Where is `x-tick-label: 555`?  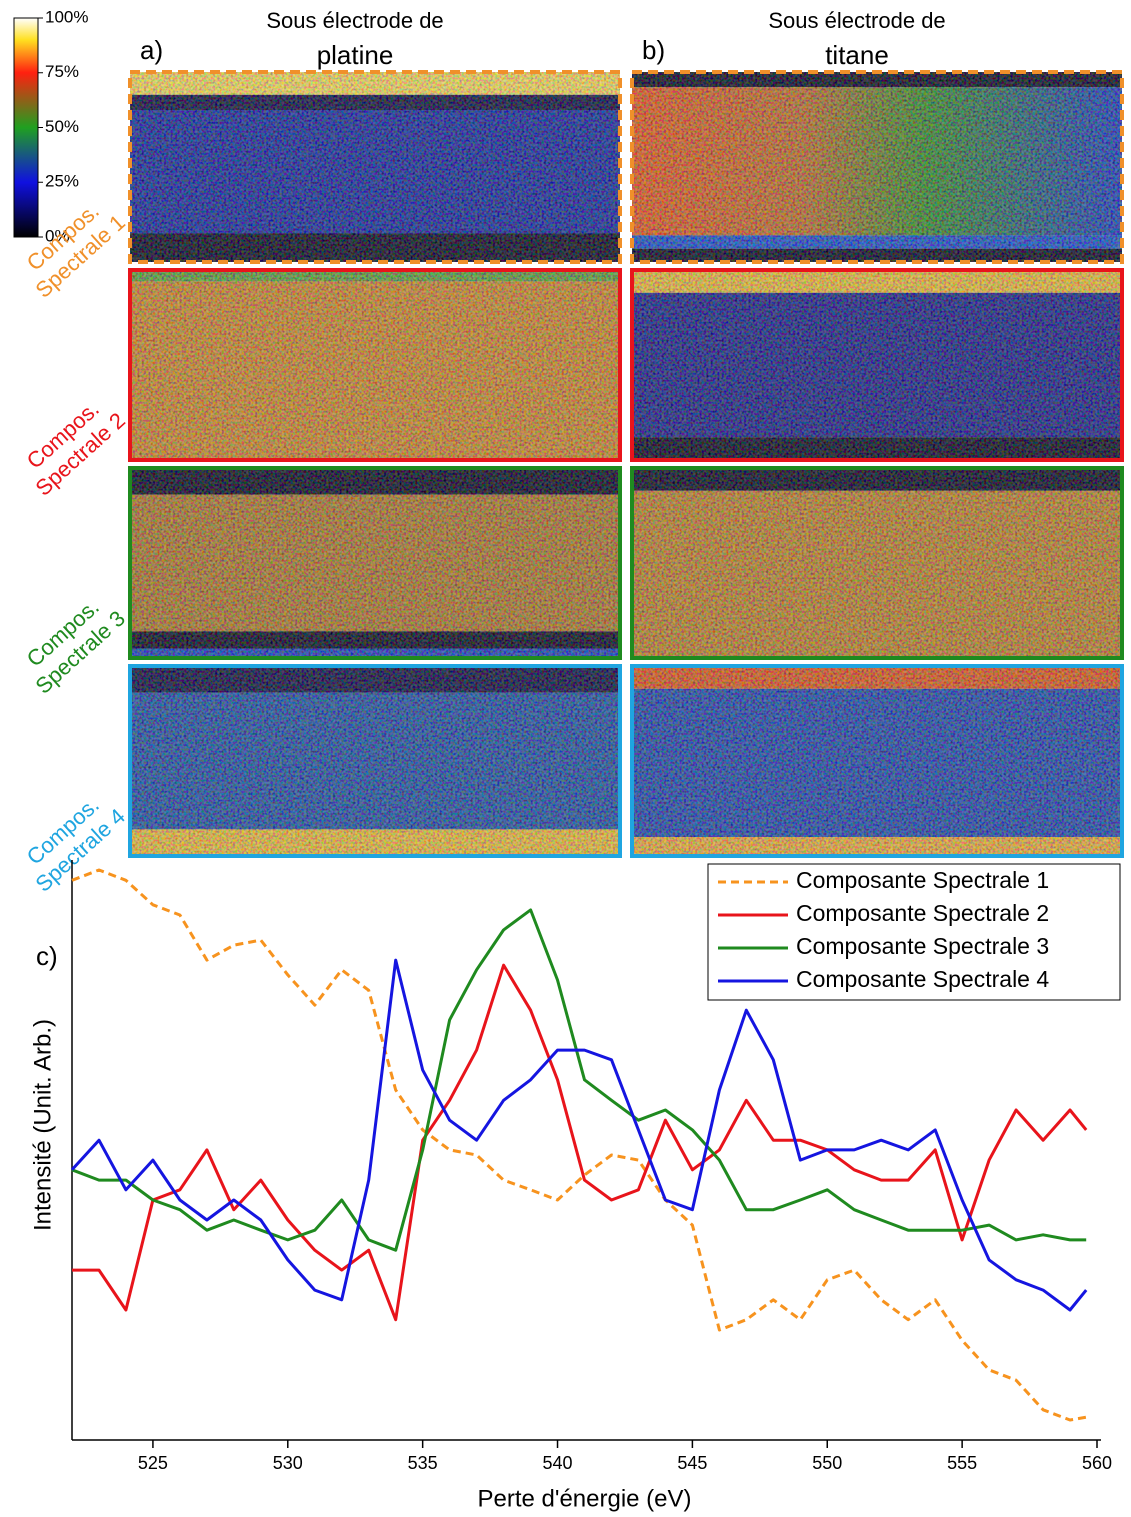 x-tick-label: 555 is located at coordinates (962, 1463).